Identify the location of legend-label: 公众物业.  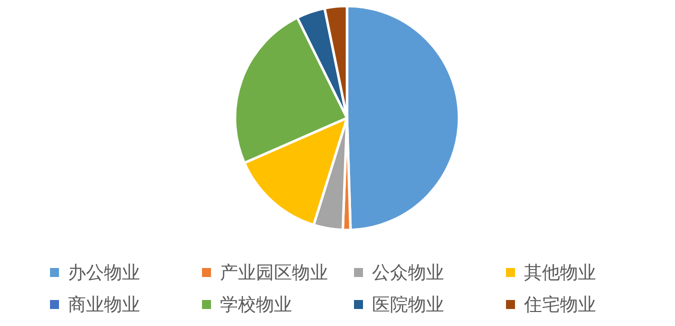
(408, 273).